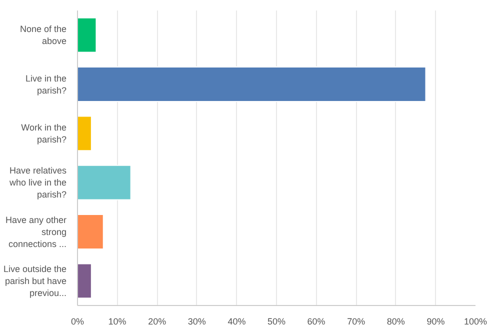  What do you see at coordinates (316, 321) in the screenshot?
I see `x-tick-label: 60%` at bounding box center [316, 321].